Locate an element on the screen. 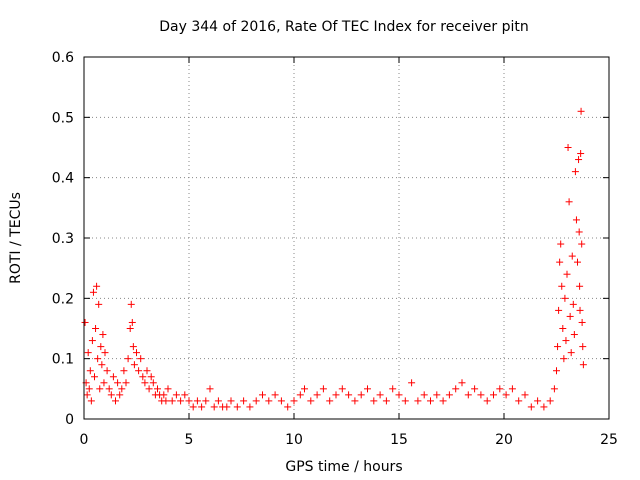 The image size is (640, 480). x-tick-label: 5 is located at coordinates (189, 440).